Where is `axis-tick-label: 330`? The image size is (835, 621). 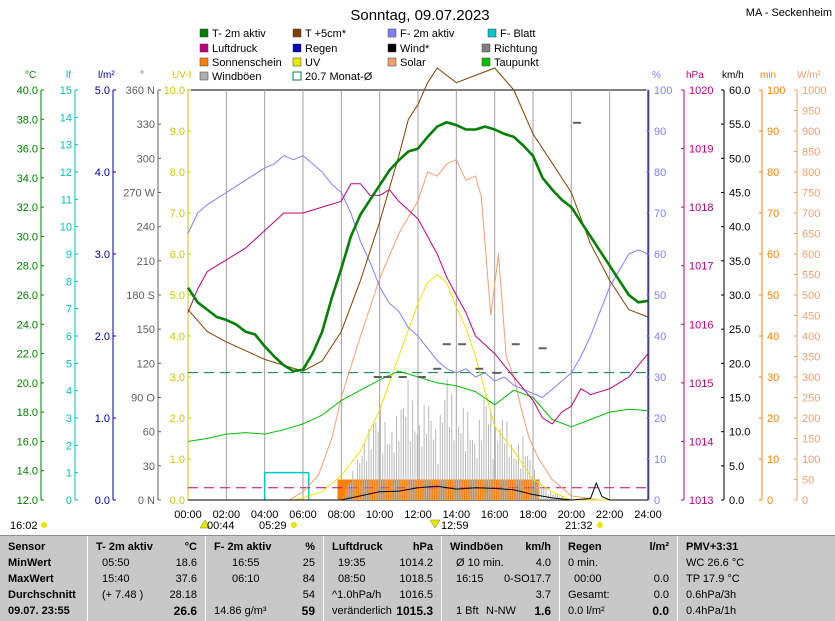 axis-tick-label: 330 is located at coordinates (146, 125).